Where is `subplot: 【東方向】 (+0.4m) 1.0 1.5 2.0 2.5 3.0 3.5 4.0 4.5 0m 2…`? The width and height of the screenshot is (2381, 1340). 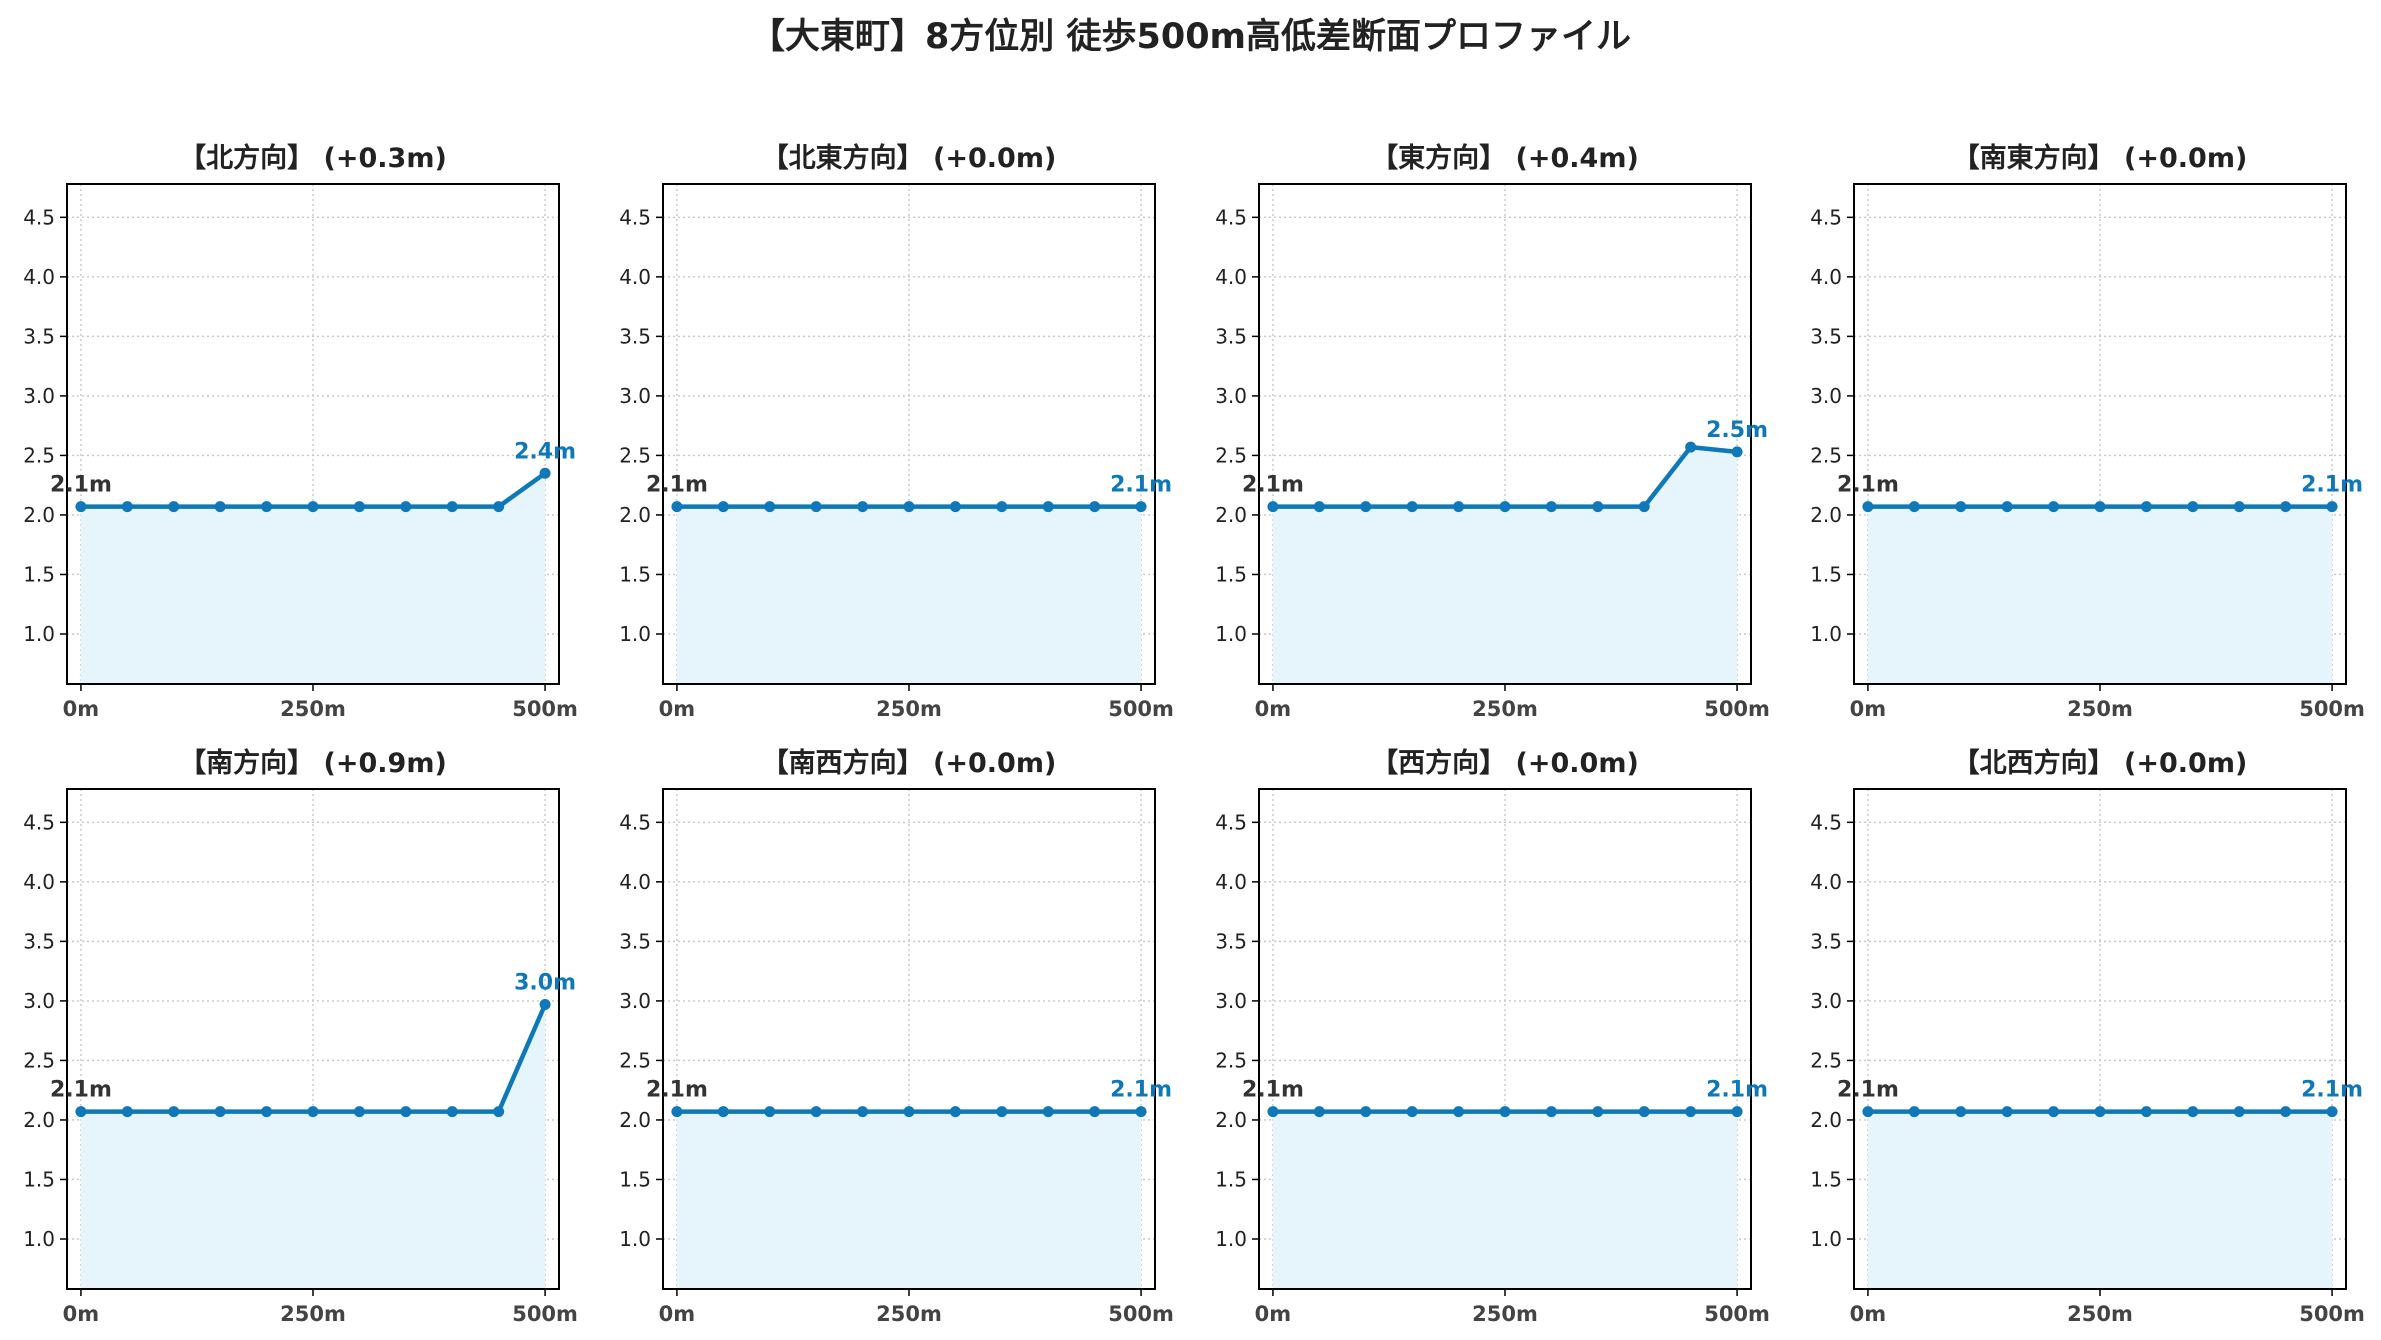
subplot: 【東方向】 (+0.4m) 1.0 1.5 2.0 2.5 3.0 3.5 4.0 4.5 0m 2… is located at coordinates (1492, 431).